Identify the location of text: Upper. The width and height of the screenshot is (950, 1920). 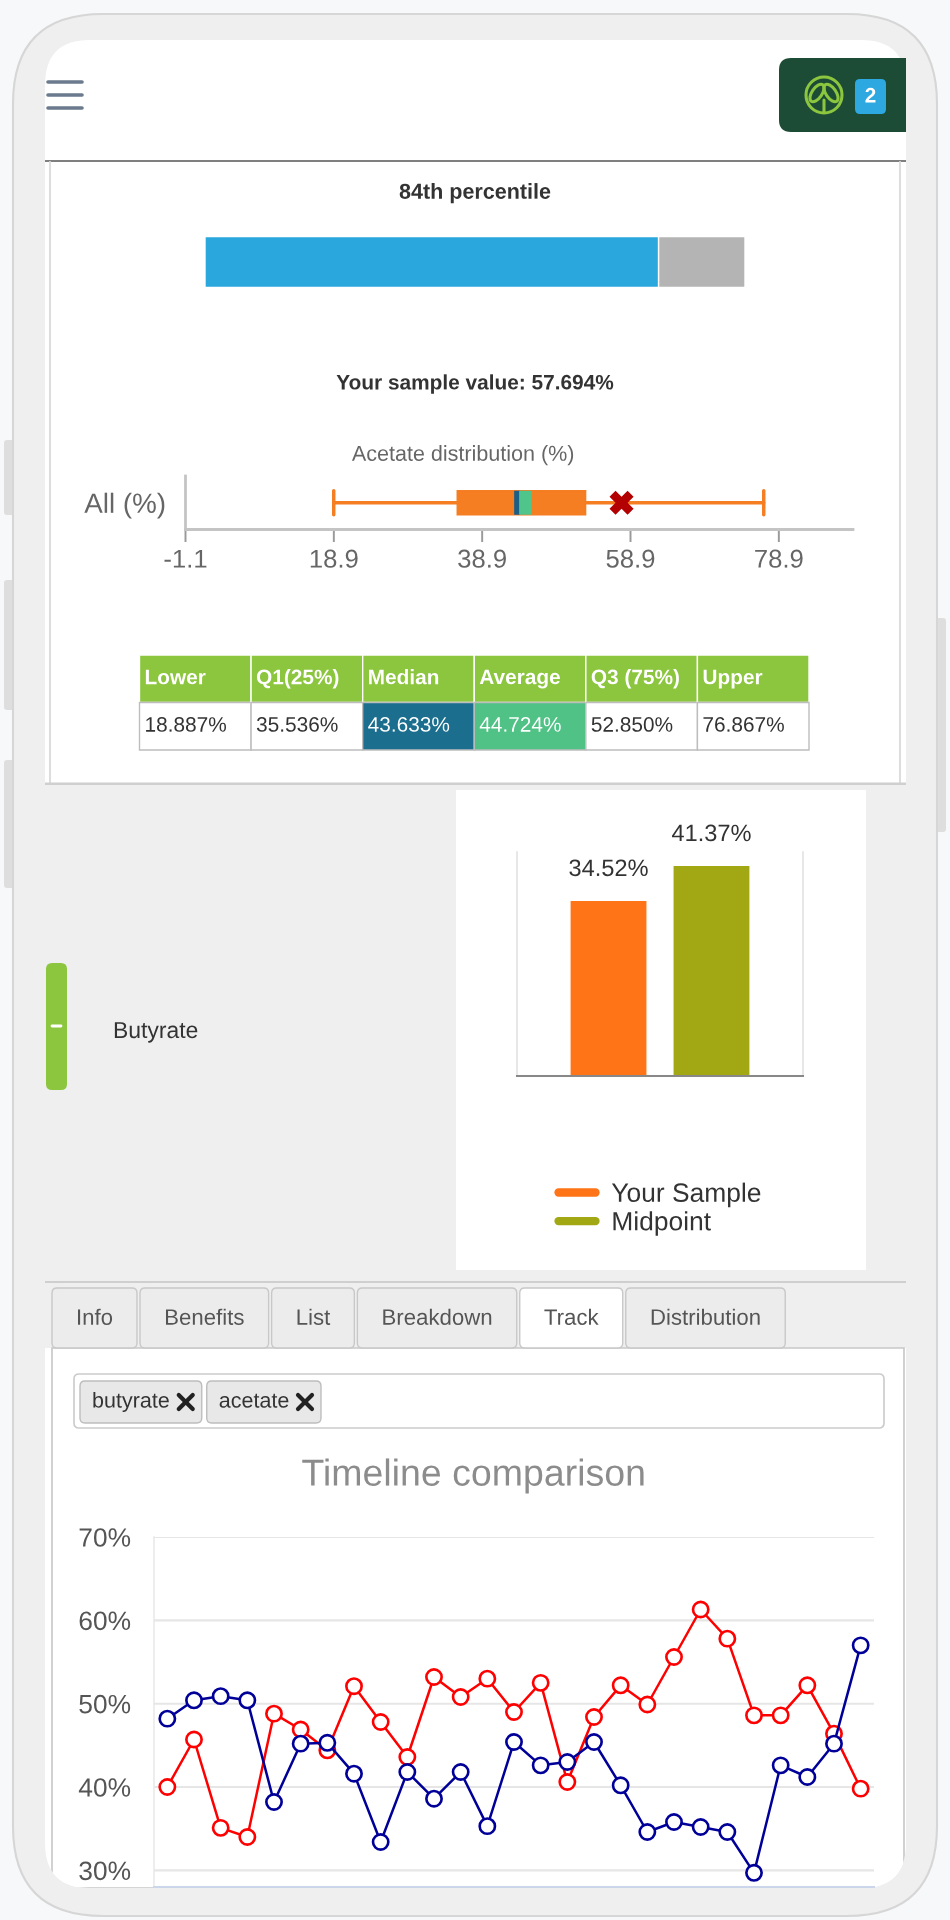
(733, 679).